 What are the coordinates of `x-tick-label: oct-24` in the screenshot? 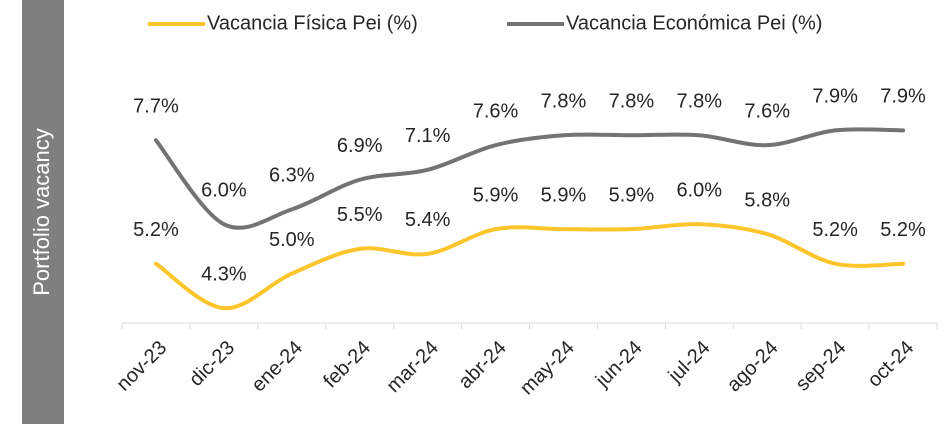 It's located at (890, 364).